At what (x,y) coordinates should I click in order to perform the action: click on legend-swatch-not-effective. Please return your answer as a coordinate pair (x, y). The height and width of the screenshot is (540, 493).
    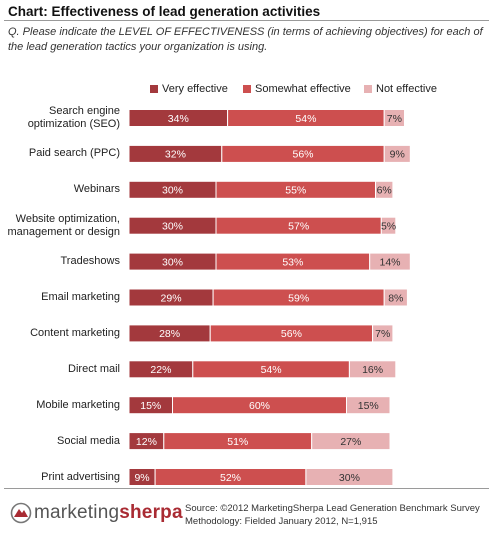
    Looking at the image, I should click on (368, 89).